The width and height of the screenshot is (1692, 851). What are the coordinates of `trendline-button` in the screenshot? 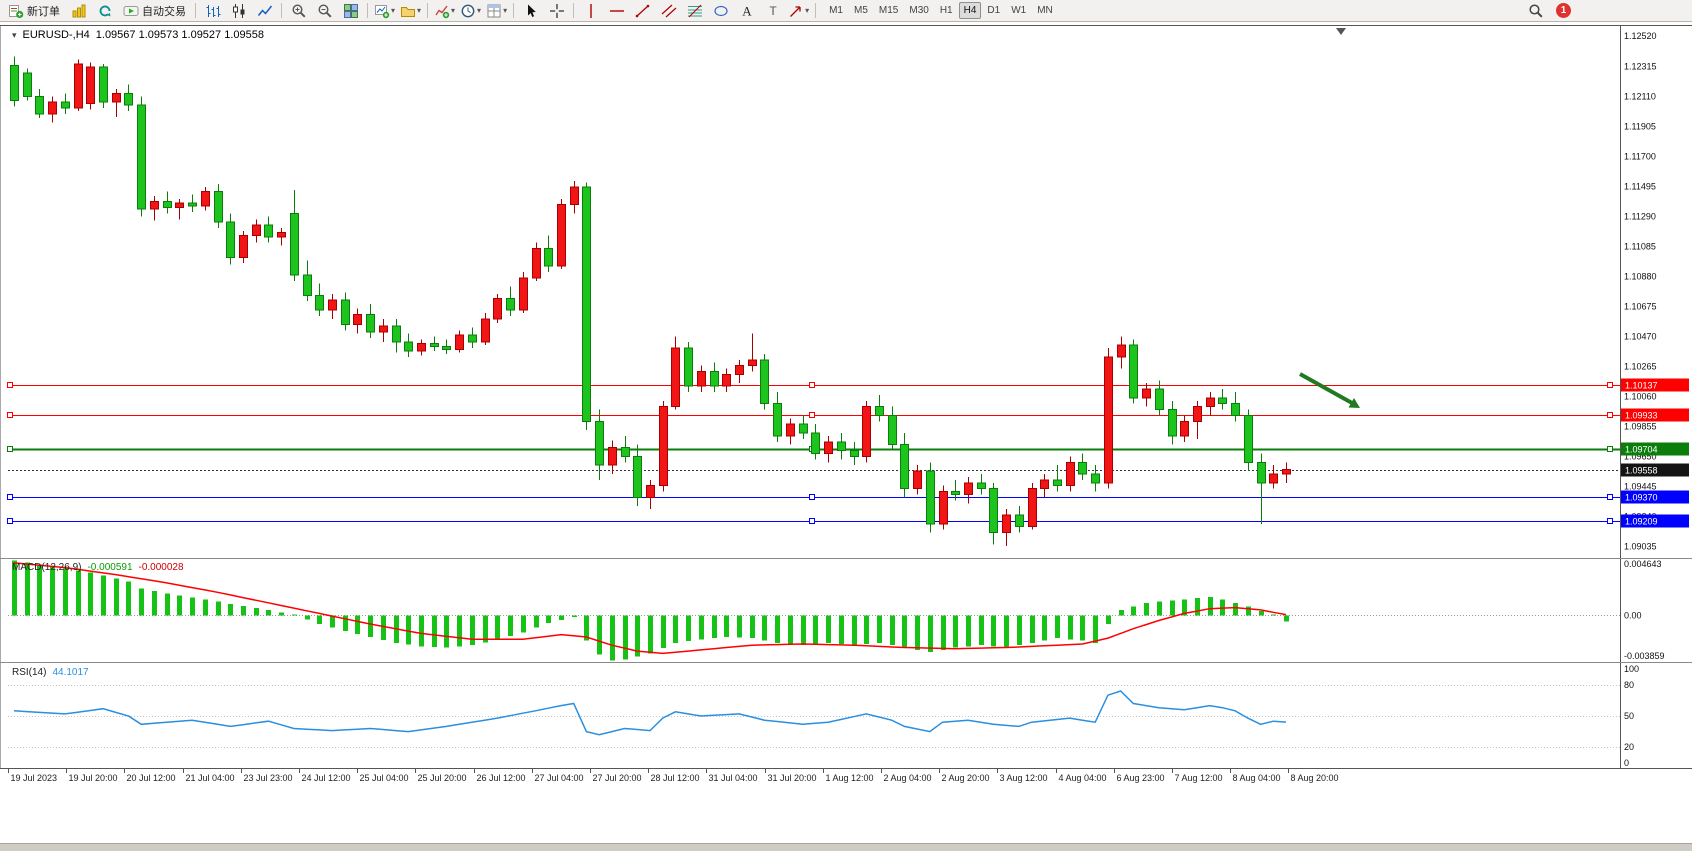 It's located at (642, 11).